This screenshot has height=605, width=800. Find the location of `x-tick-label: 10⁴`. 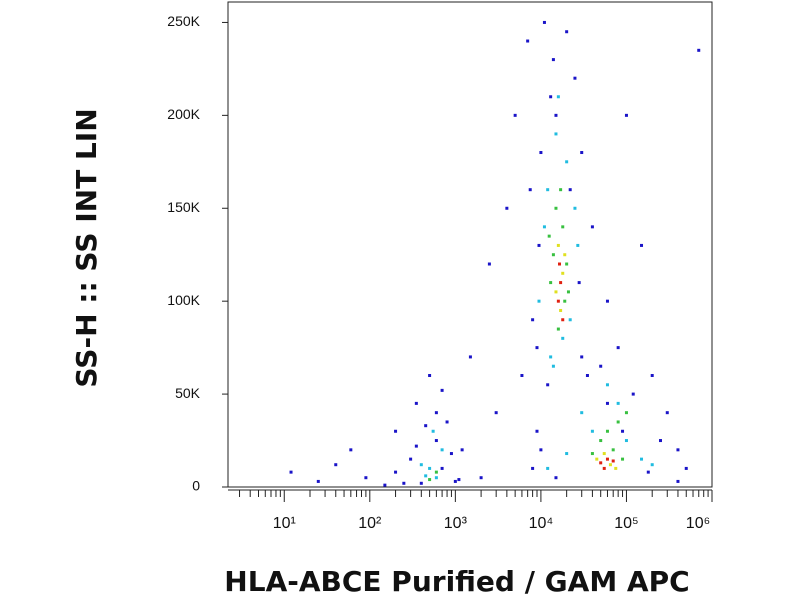

x-tick-label: 10⁴ is located at coordinates (541, 523).